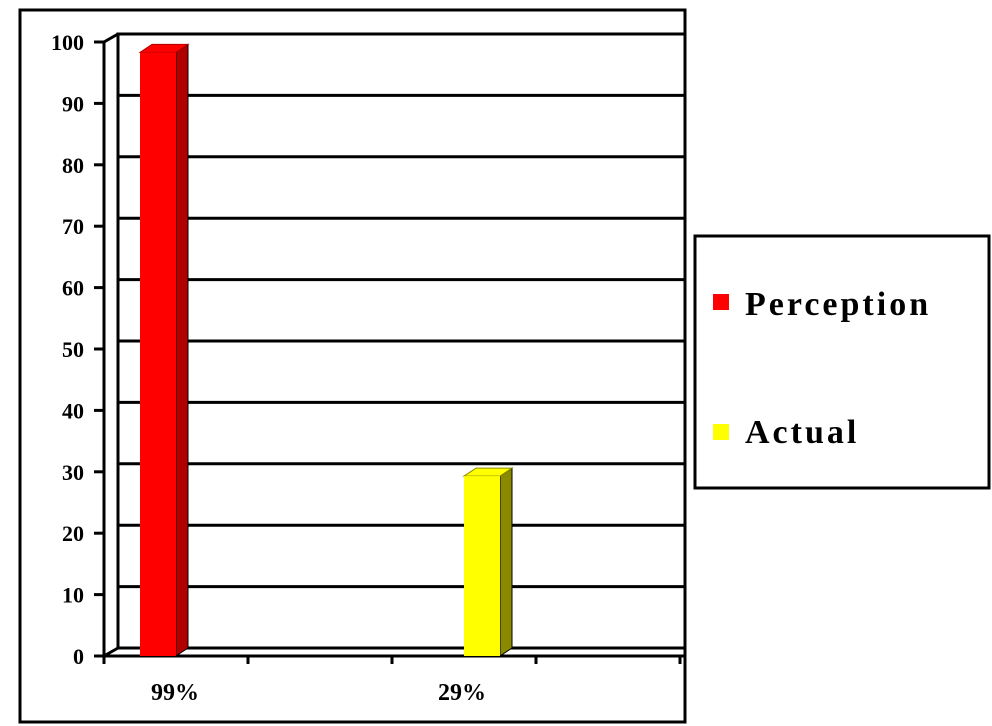  What do you see at coordinates (318, 693) in the screenshot?
I see `x-axis-tick-labels: 99% 29%` at bounding box center [318, 693].